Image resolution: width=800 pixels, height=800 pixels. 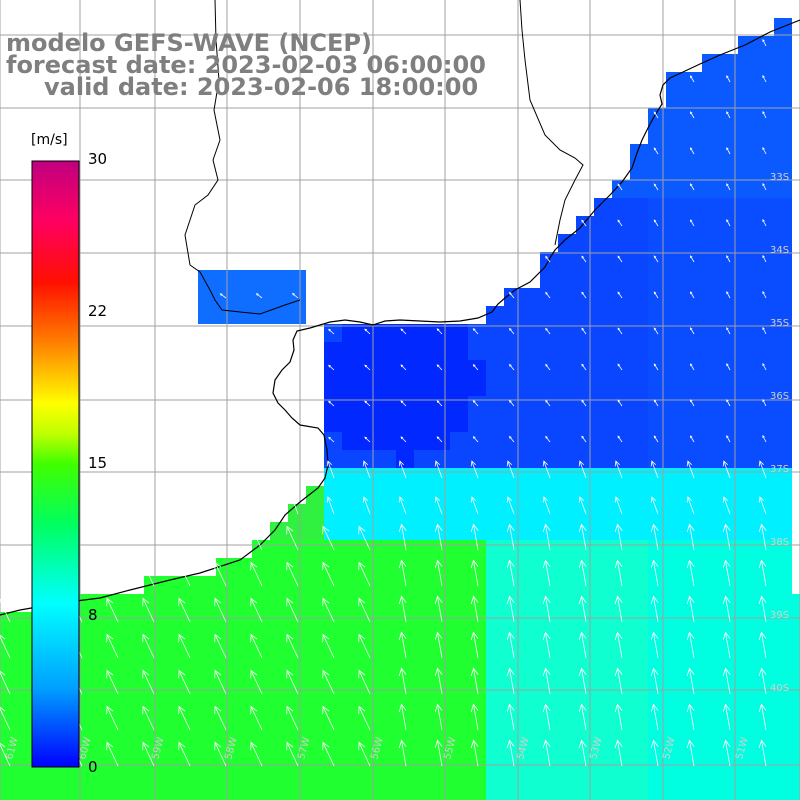 What do you see at coordinates (779, 177) in the screenshot?
I see `lat-label: 33S` at bounding box center [779, 177].